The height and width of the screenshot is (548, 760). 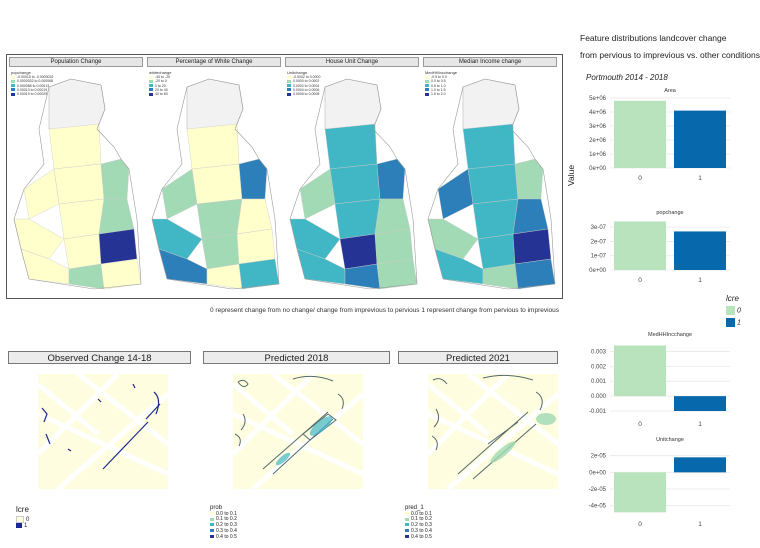 What do you see at coordinates (599, 367) in the screenshot?
I see `y-tick-label: 0.002` at bounding box center [599, 367].